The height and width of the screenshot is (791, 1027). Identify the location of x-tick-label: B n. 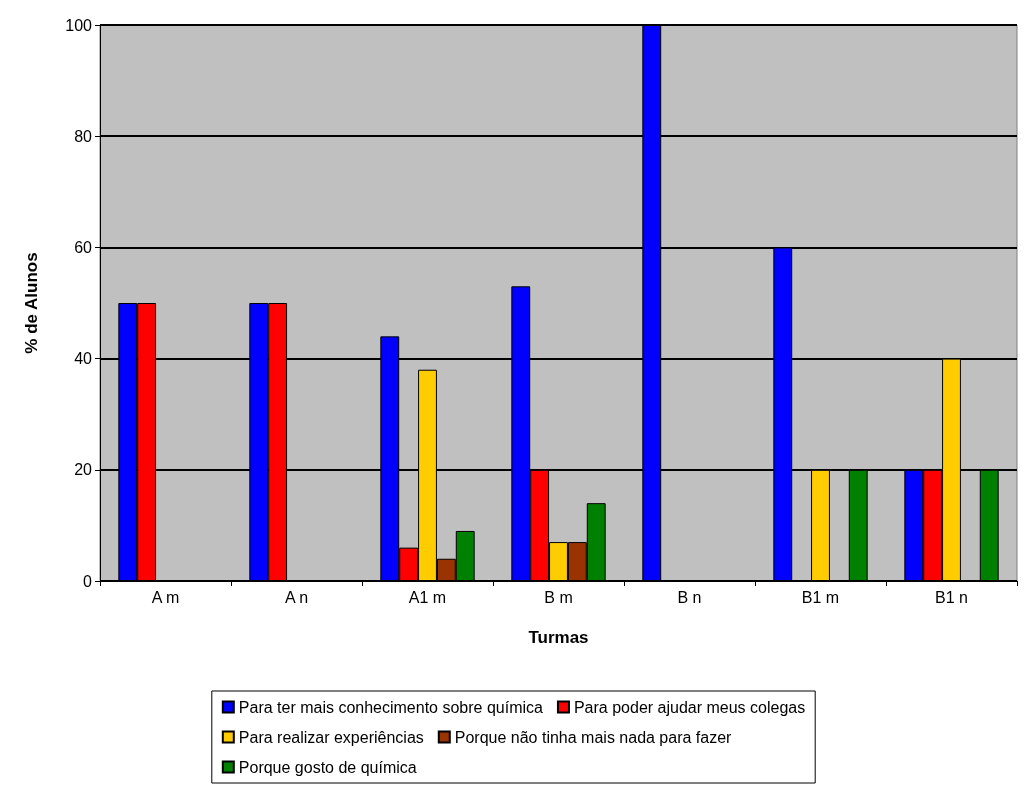
(689, 597).